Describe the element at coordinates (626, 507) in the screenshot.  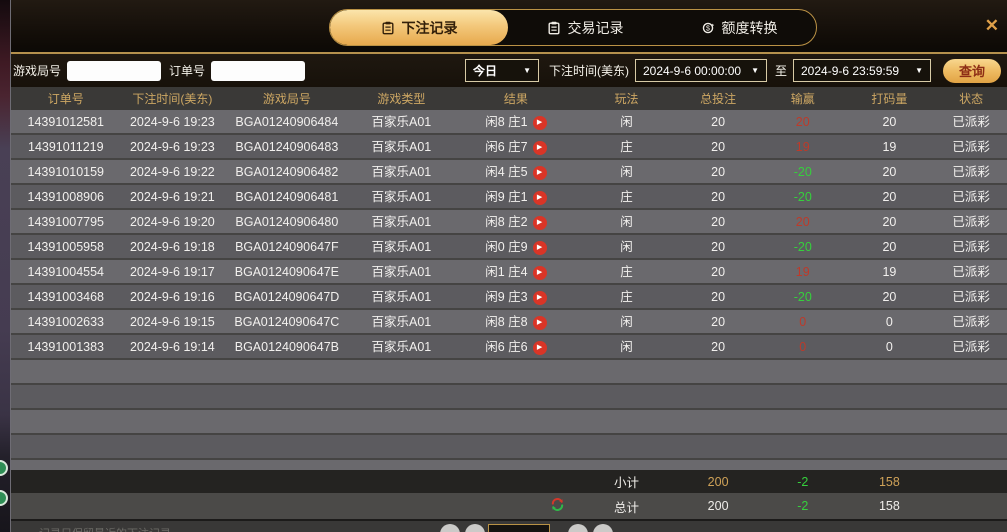
I see `total-label: 总计` at that location.